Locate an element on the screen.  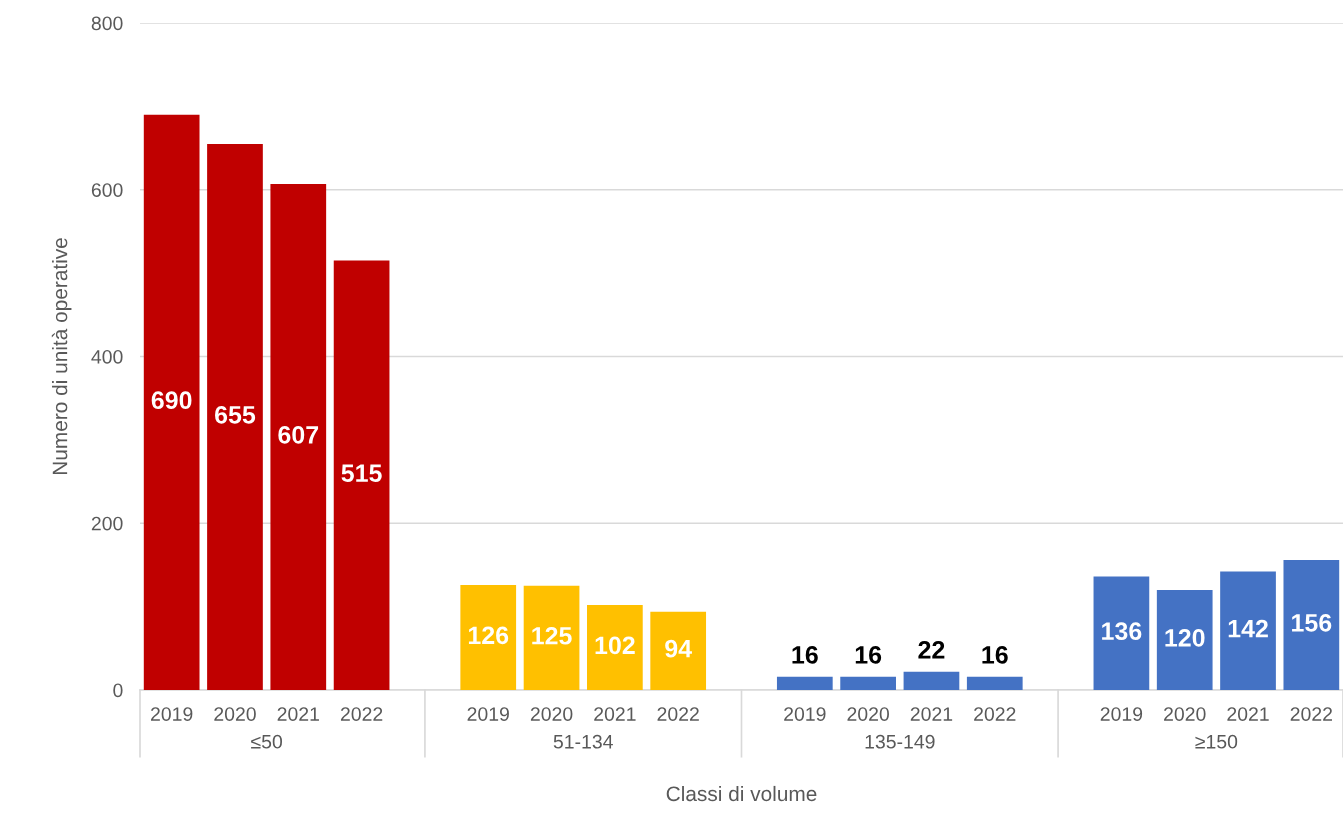
data-label: 102 is located at coordinates (615, 645).